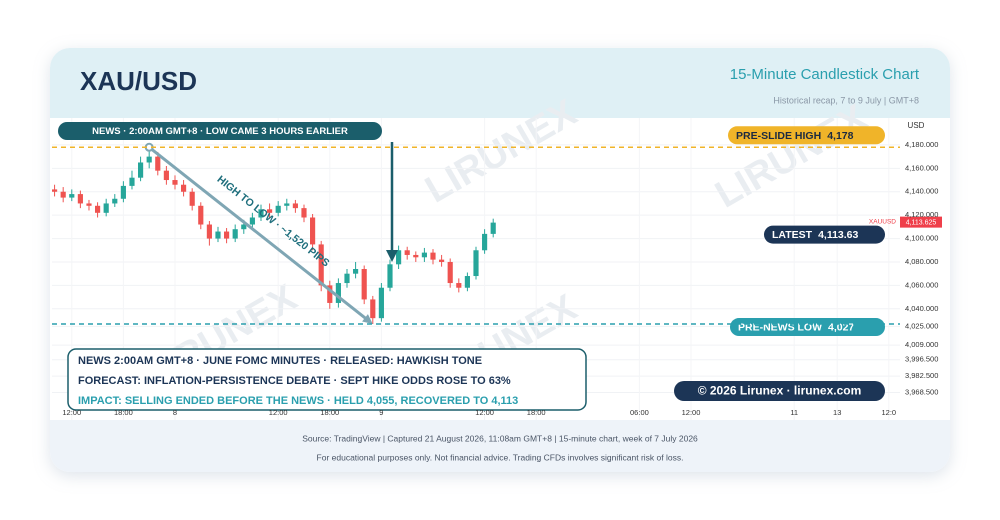  What do you see at coordinates (175, 412) in the screenshot?
I see `x-tick-label: 8` at bounding box center [175, 412].